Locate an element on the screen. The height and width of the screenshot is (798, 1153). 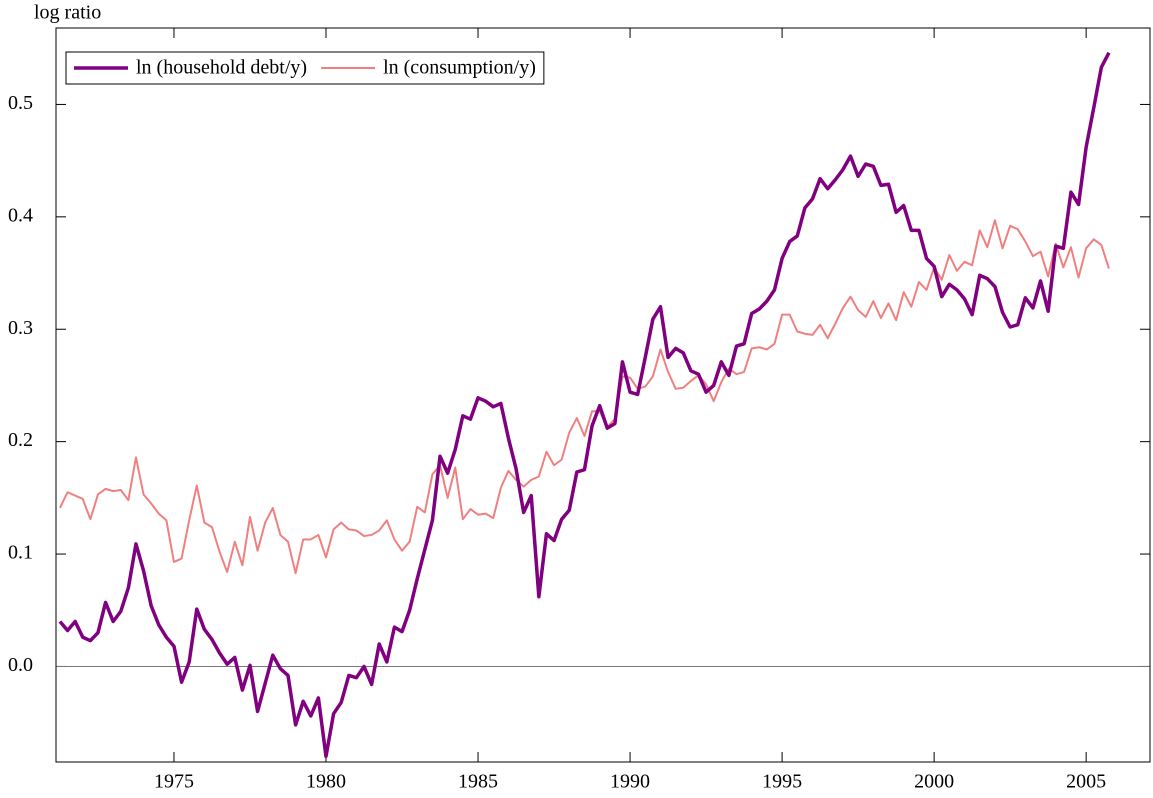
x-tick-label: 2000 is located at coordinates (934, 782).